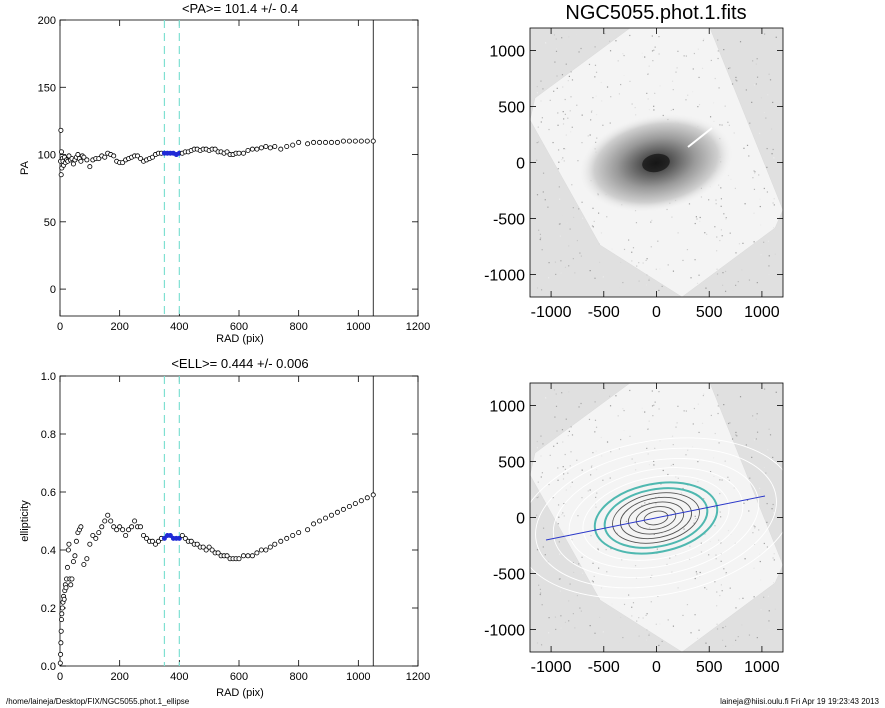  What do you see at coordinates (656, 162) in the screenshot?
I see `galaxy-image-content` at bounding box center [656, 162].